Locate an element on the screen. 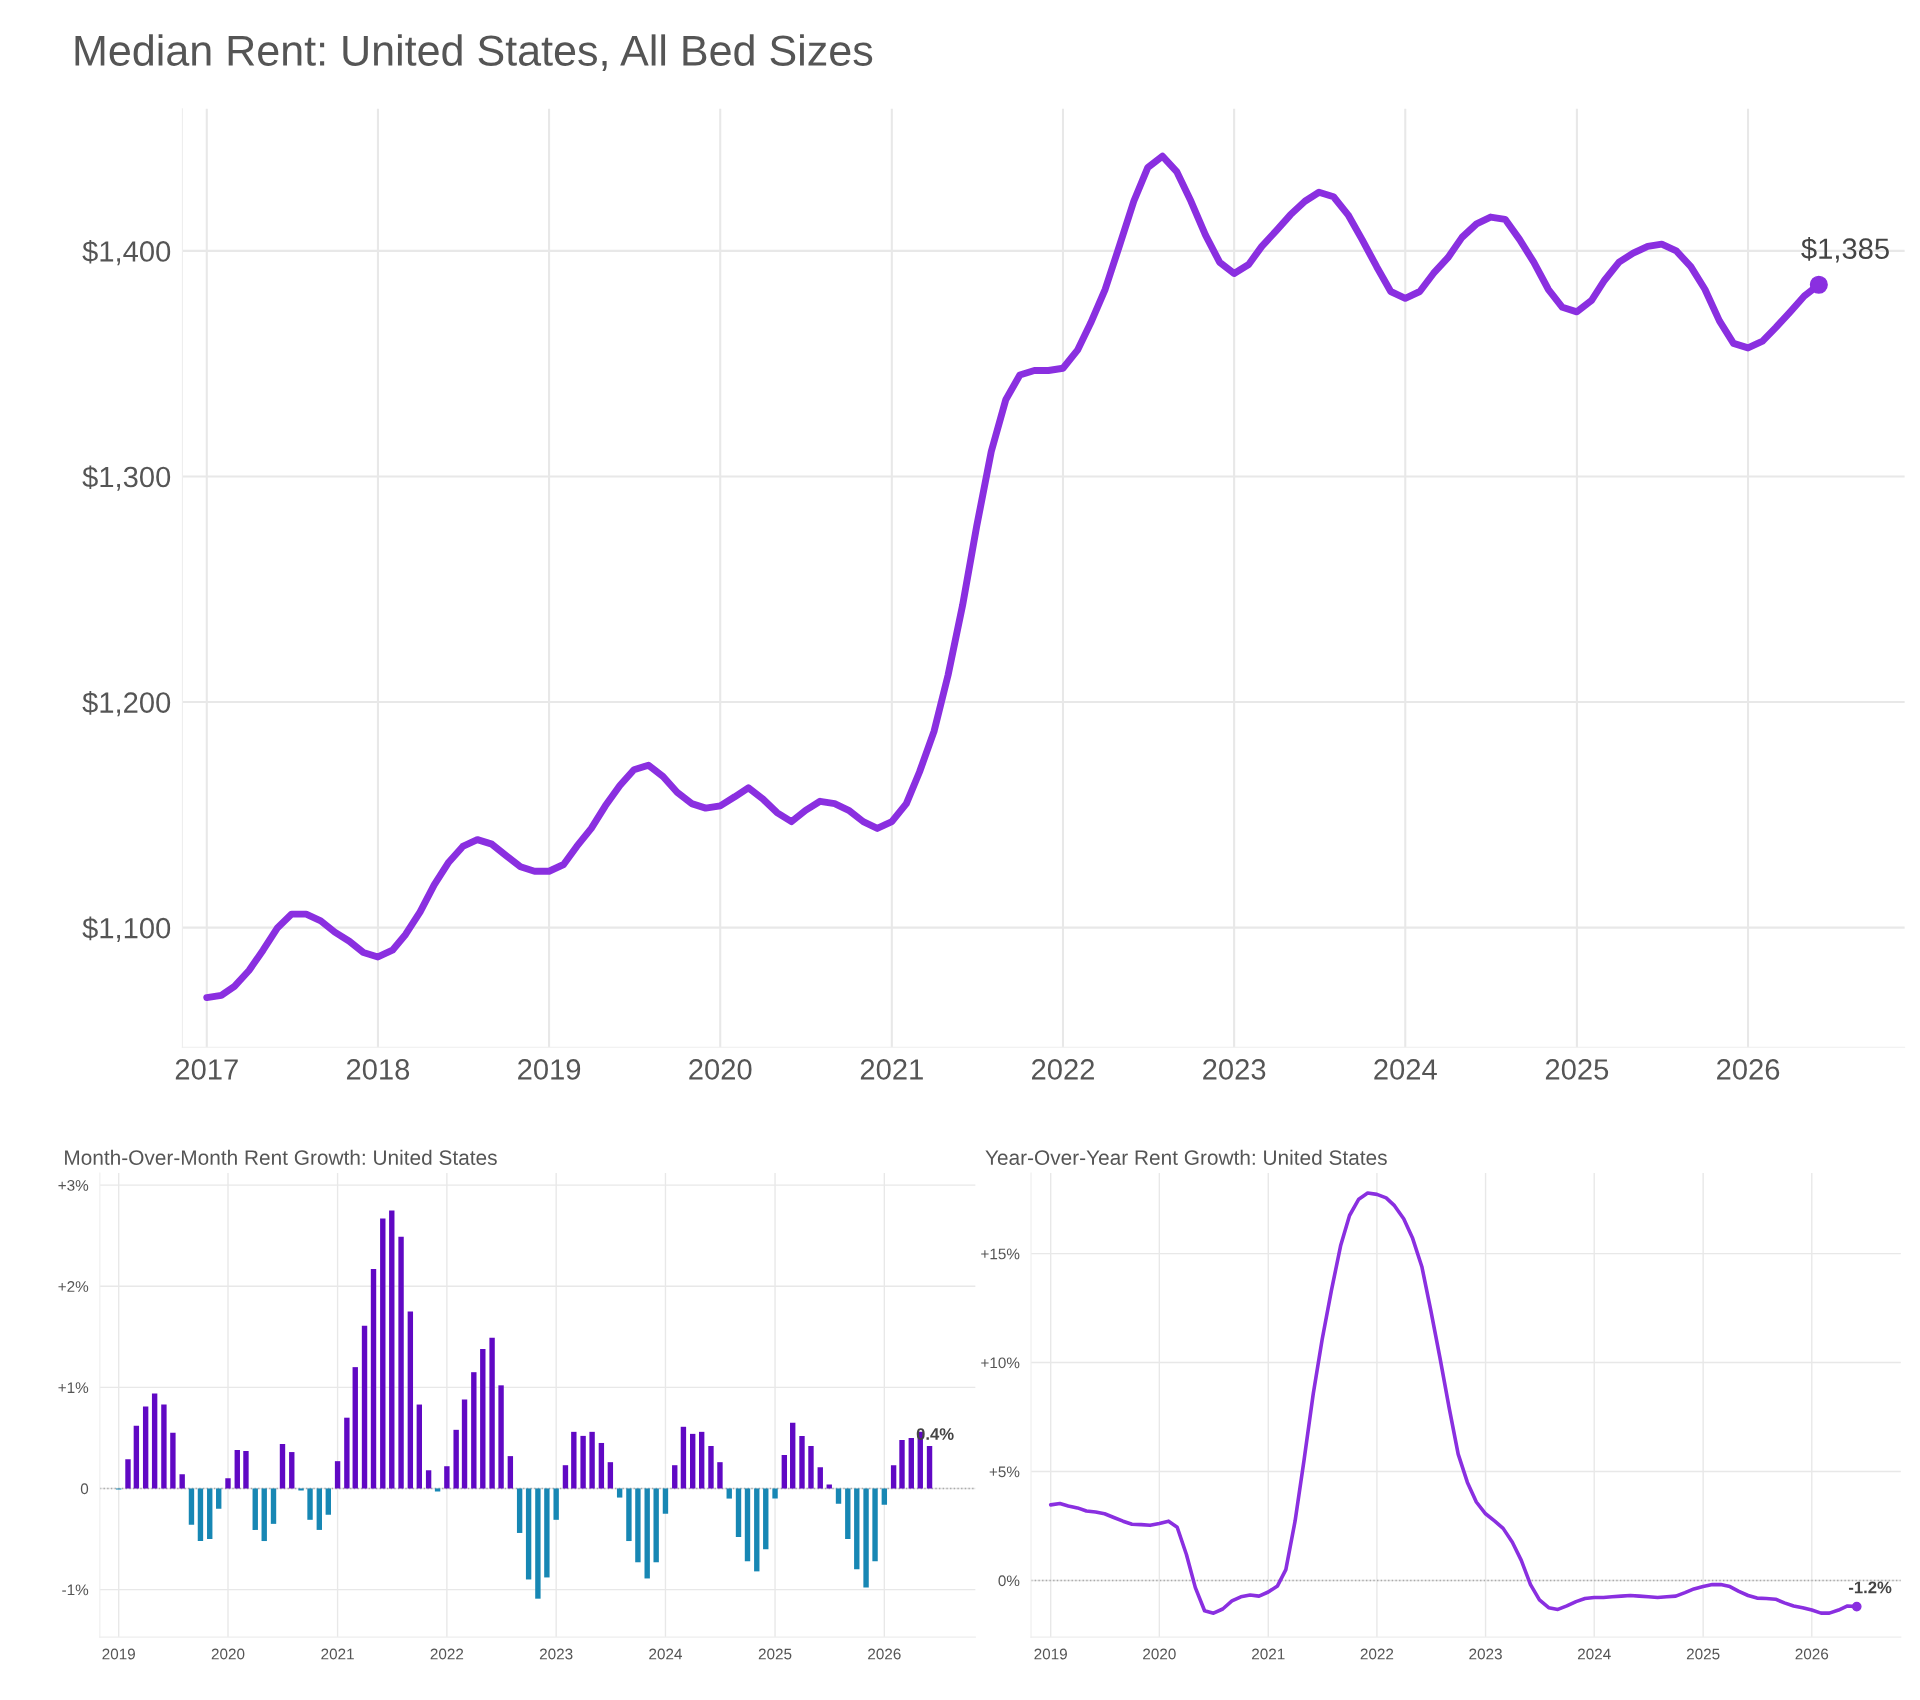  y-tick-label: 0% is located at coordinates (1009, 1581).